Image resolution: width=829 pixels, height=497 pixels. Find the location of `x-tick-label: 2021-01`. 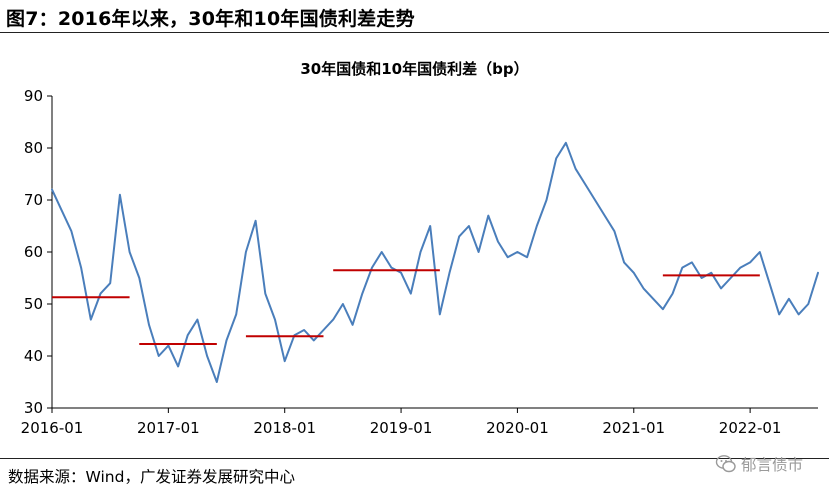

x-tick-label: 2021-01 is located at coordinates (633, 428).